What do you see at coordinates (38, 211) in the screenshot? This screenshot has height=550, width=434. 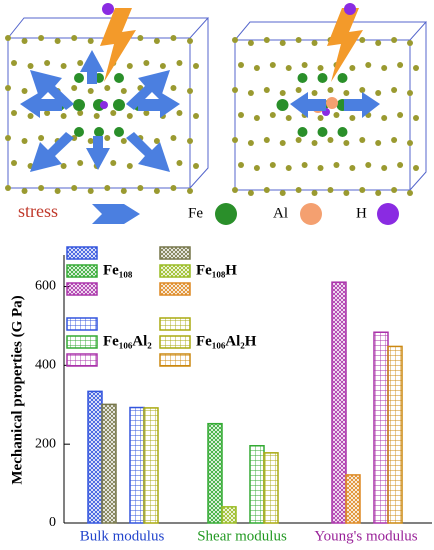 I see `stress-label: stress` at bounding box center [38, 211].